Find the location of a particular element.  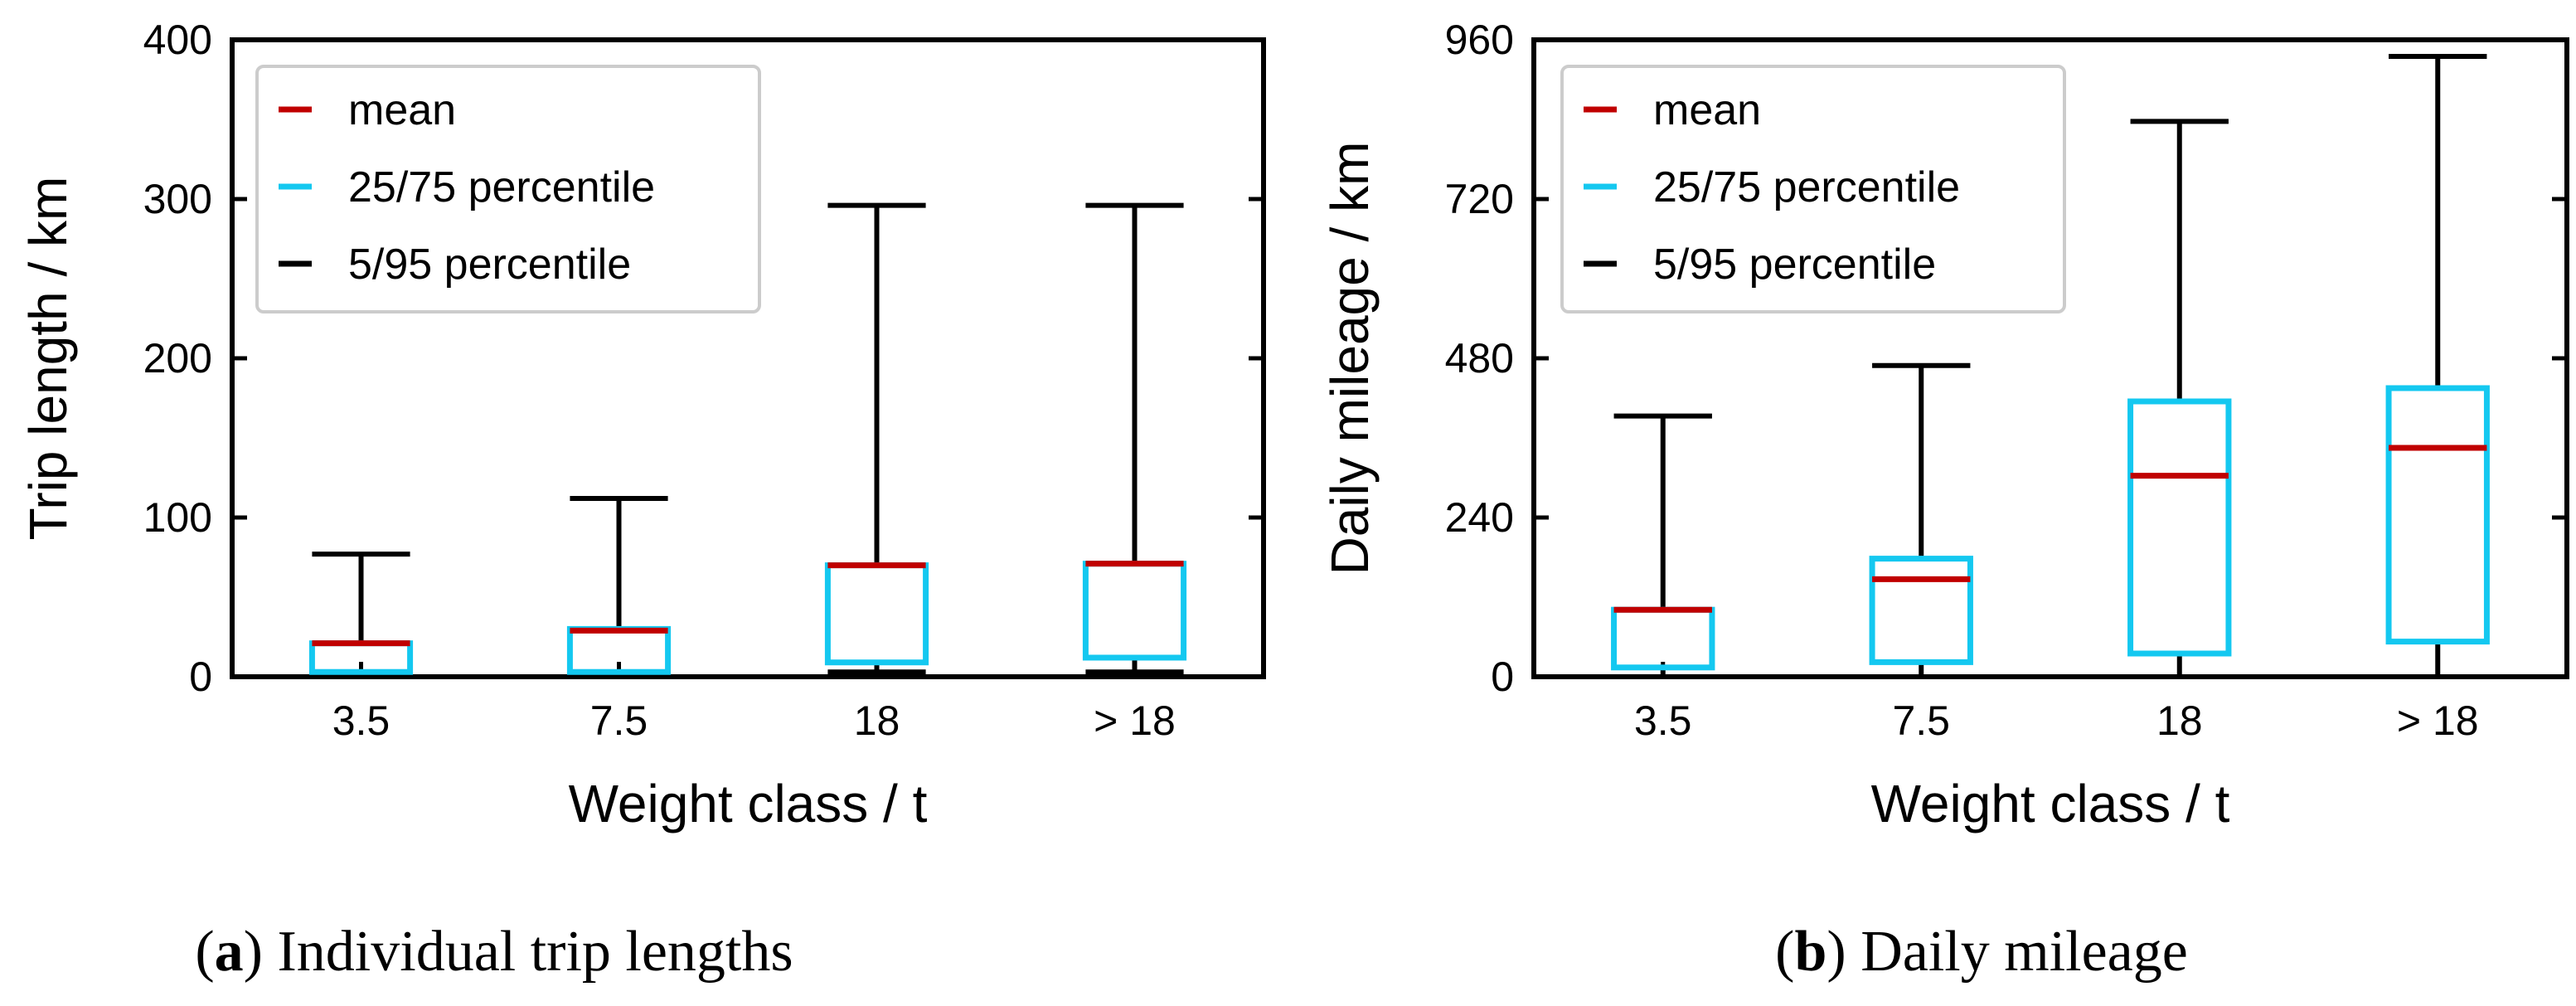

y-tick-label: 200 is located at coordinates (177, 358).